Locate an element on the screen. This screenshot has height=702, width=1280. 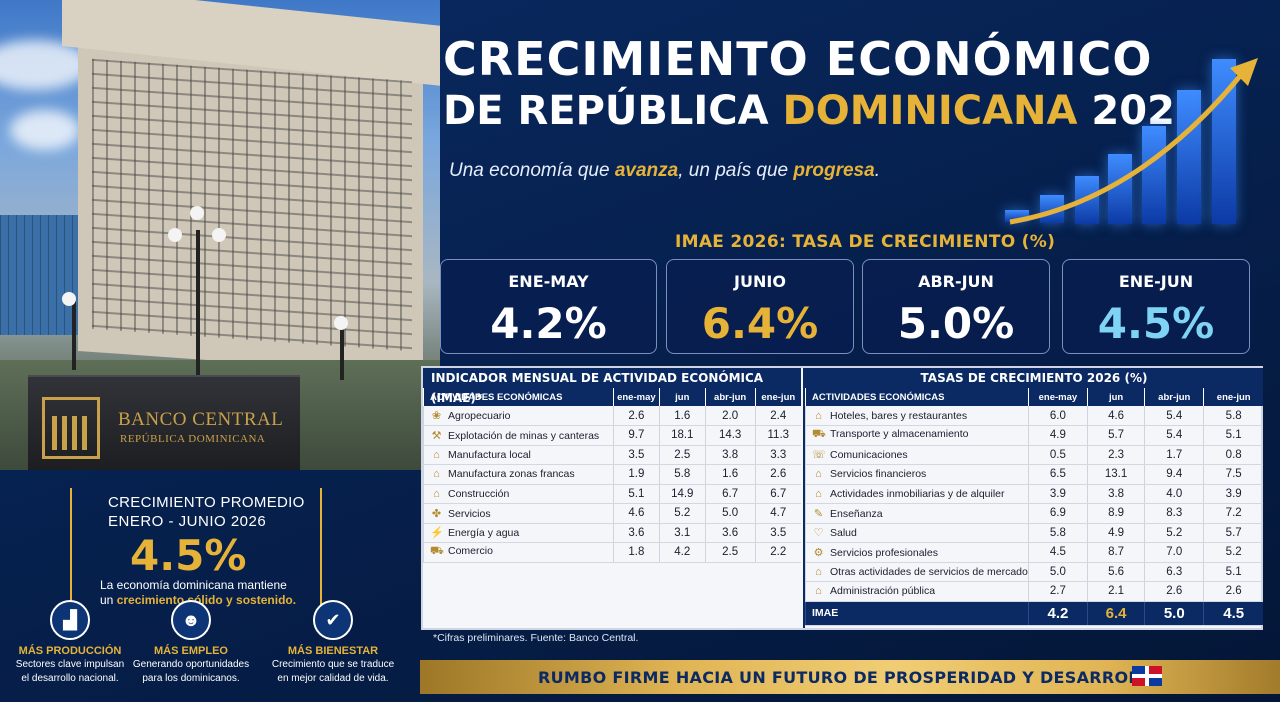
cell-value: 0.8 is located at coordinates (1233, 455).